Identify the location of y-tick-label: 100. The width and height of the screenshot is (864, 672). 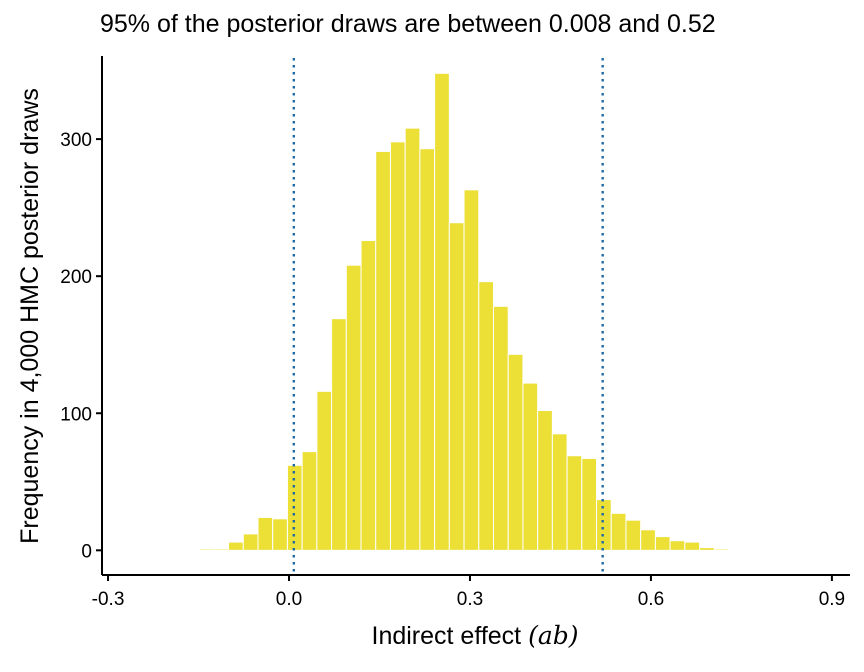
(76, 414).